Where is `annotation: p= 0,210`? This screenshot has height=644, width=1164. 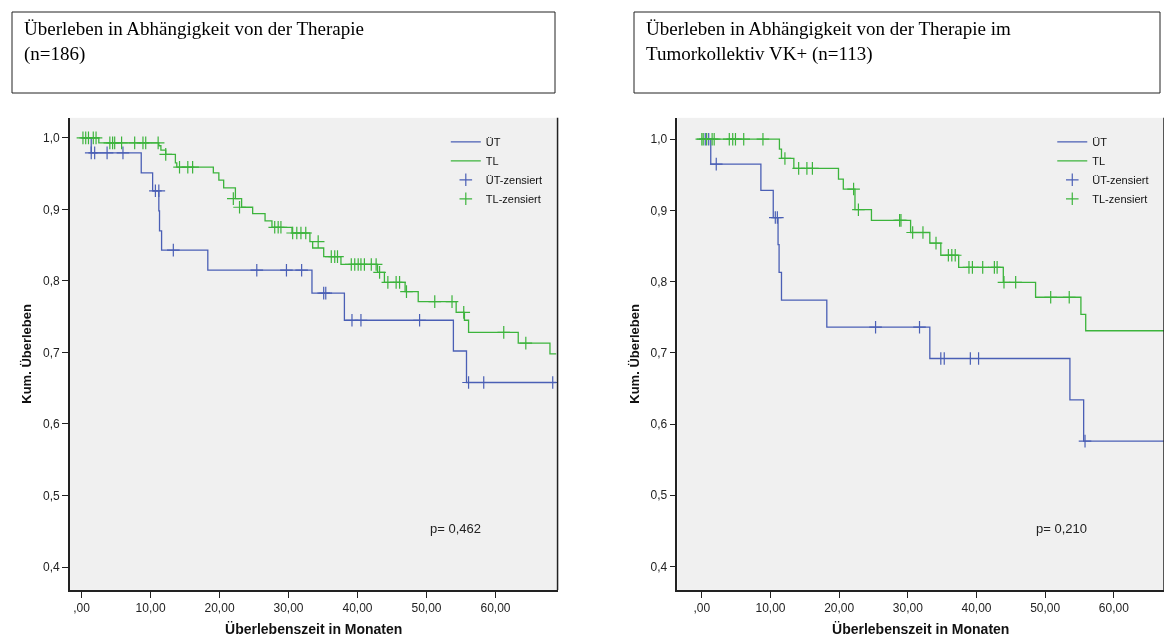 annotation: p= 0,210 is located at coordinates (1061, 528).